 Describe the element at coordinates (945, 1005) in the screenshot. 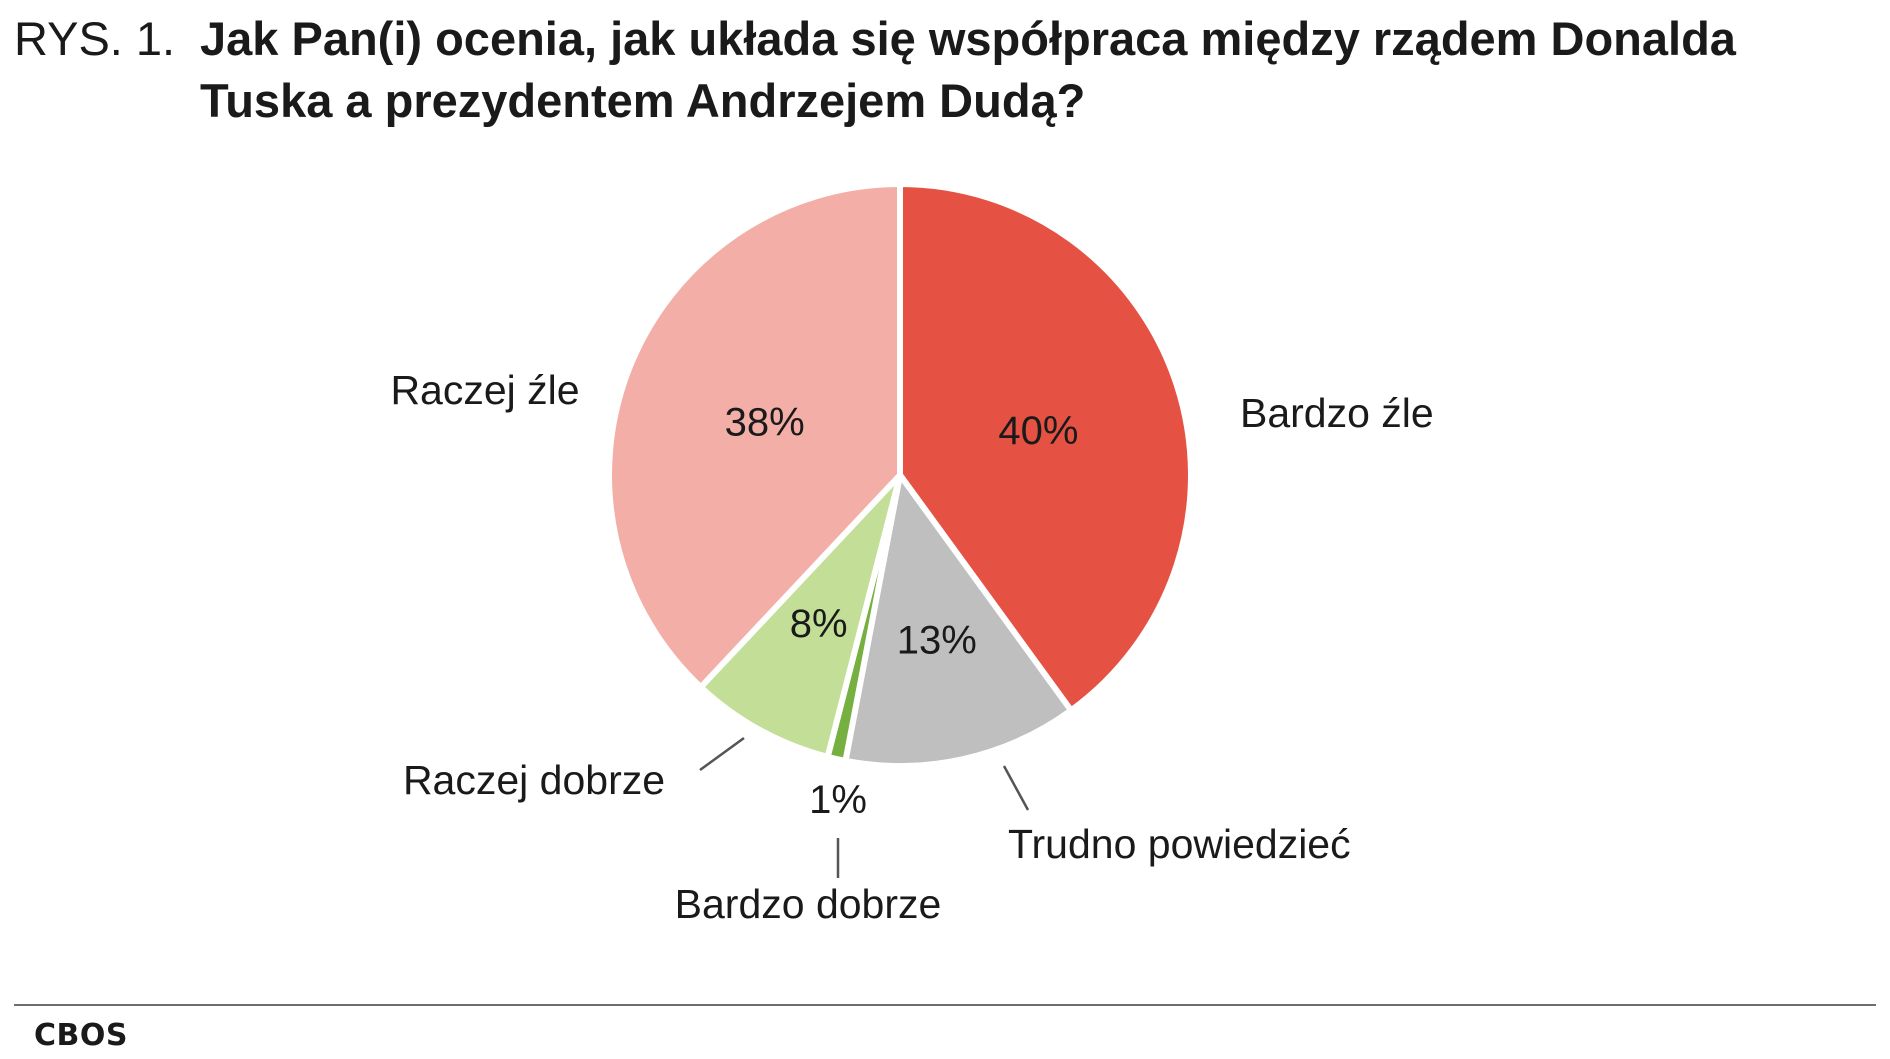

I see `footer-divider` at that location.